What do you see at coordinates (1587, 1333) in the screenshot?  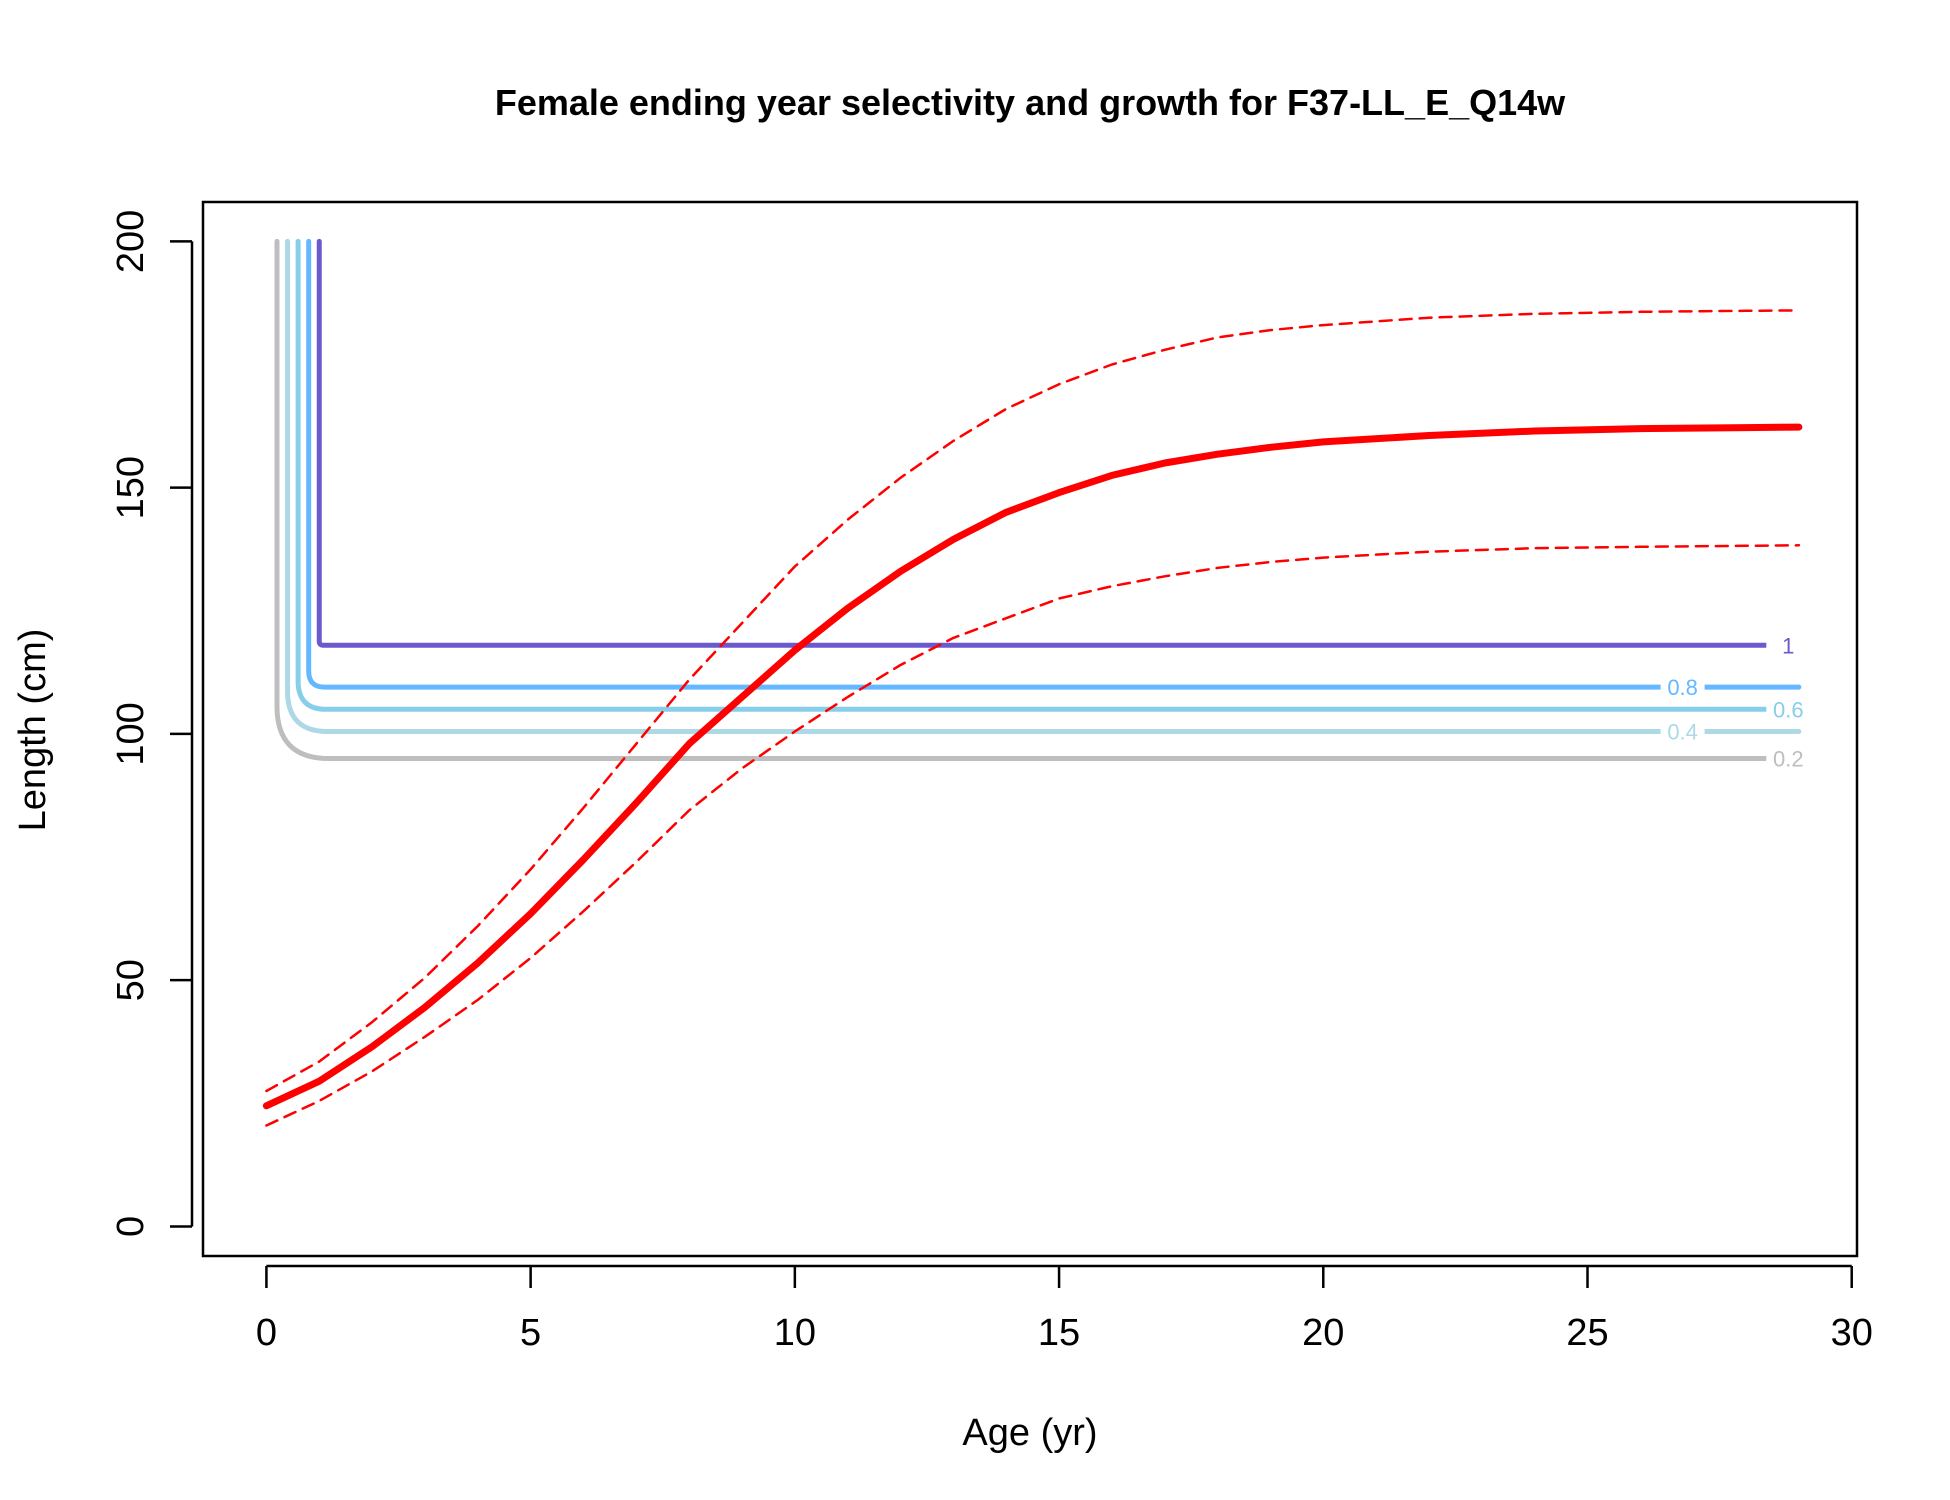 I see `x-tick-label: 25` at bounding box center [1587, 1333].